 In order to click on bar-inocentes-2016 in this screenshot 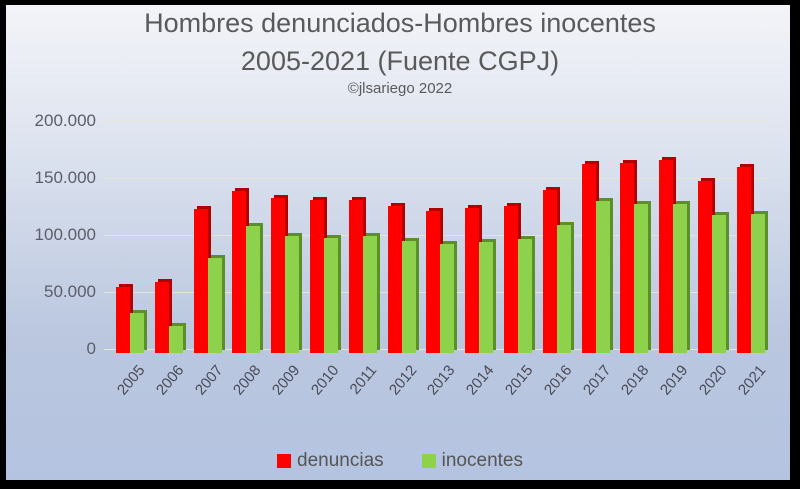, I will do `click(563, 289)`.